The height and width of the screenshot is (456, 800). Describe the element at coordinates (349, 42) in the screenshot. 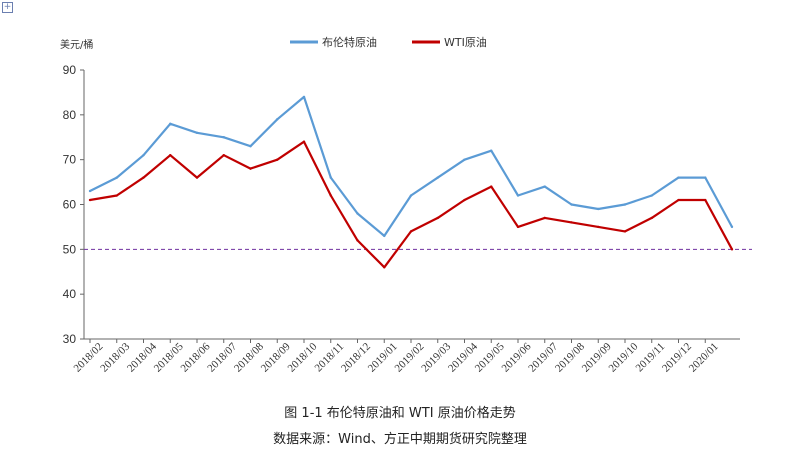

I see `legend-label-brent: 布伦特原油` at that location.